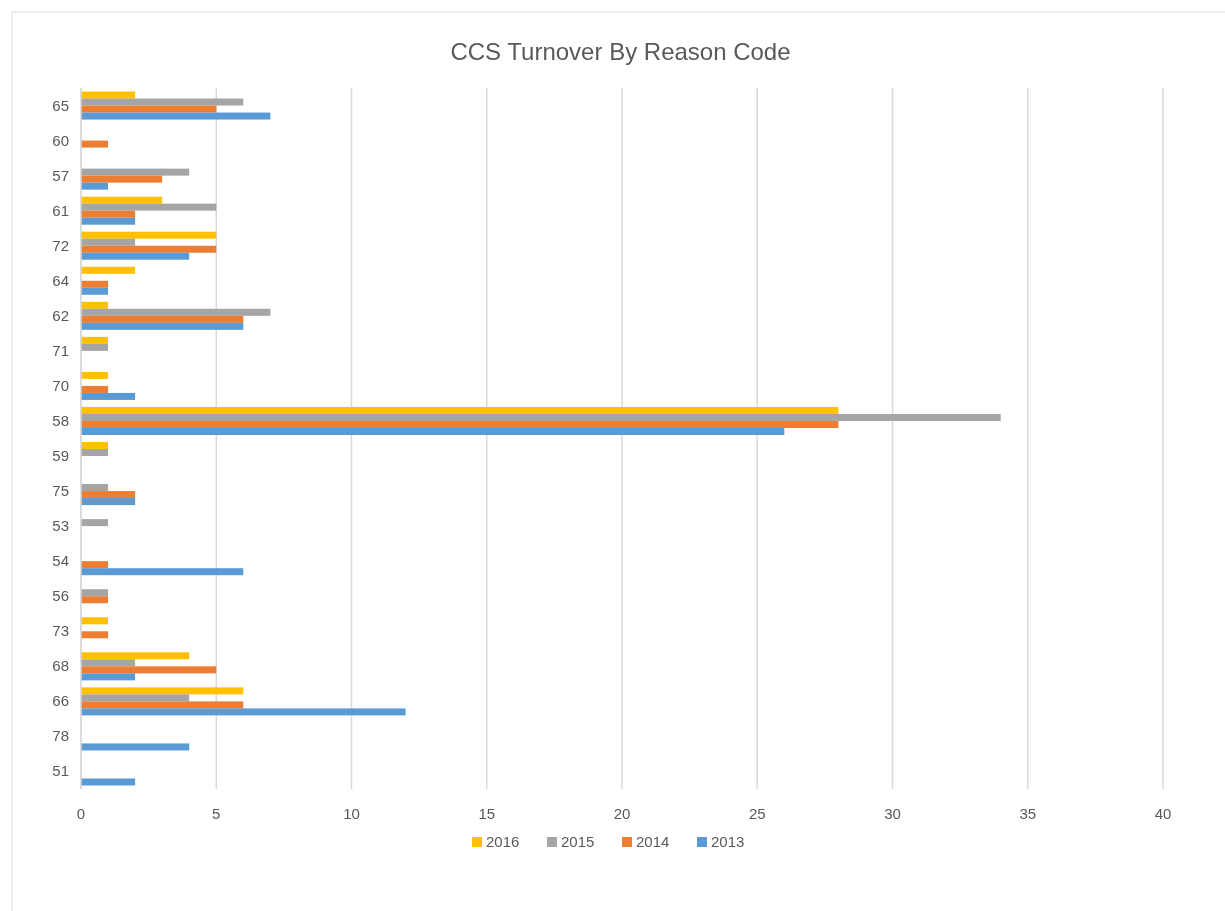 This screenshot has width=1225, height=911. What do you see at coordinates (60, 491) in the screenshot?
I see `y-tick-label: 75` at bounding box center [60, 491].